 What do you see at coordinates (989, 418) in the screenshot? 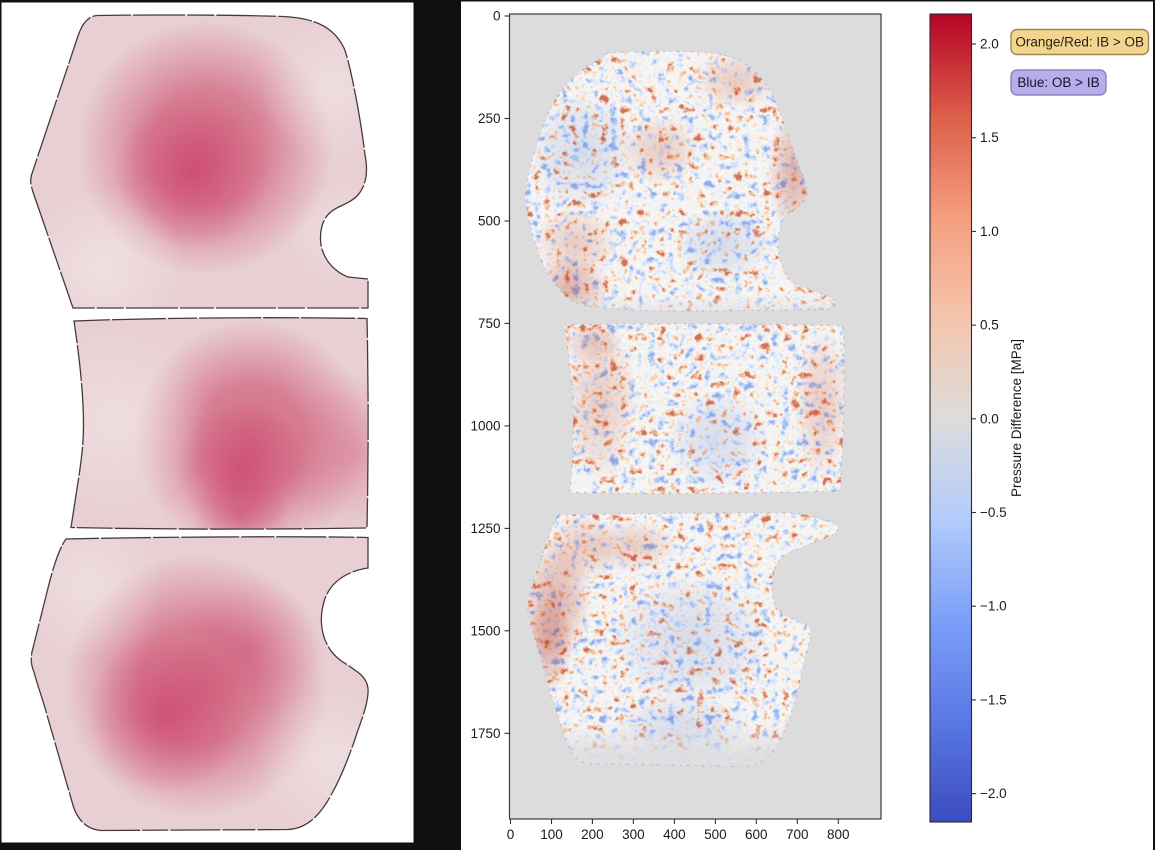
I see `svg-text: 0.0` at bounding box center [989, 418].